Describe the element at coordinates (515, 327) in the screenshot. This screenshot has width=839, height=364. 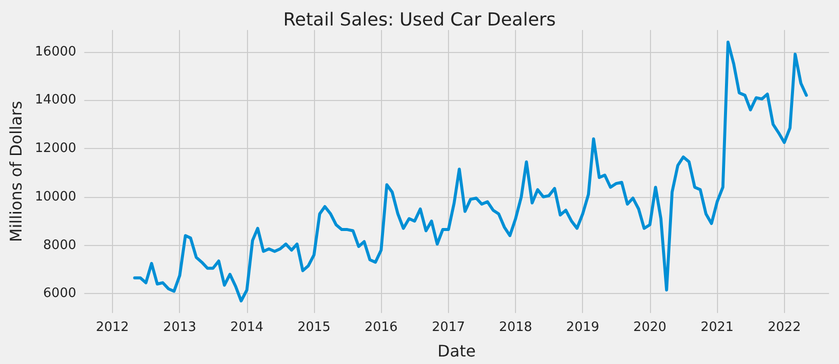
I see `x-tick-label: 2018` at that location.